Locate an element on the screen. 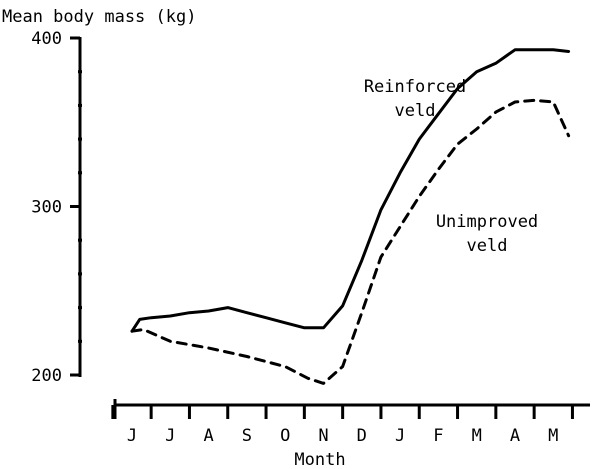 This screenshot has width=599, height=469. y-tick-label: 400 is located at coordinates (46, 39).